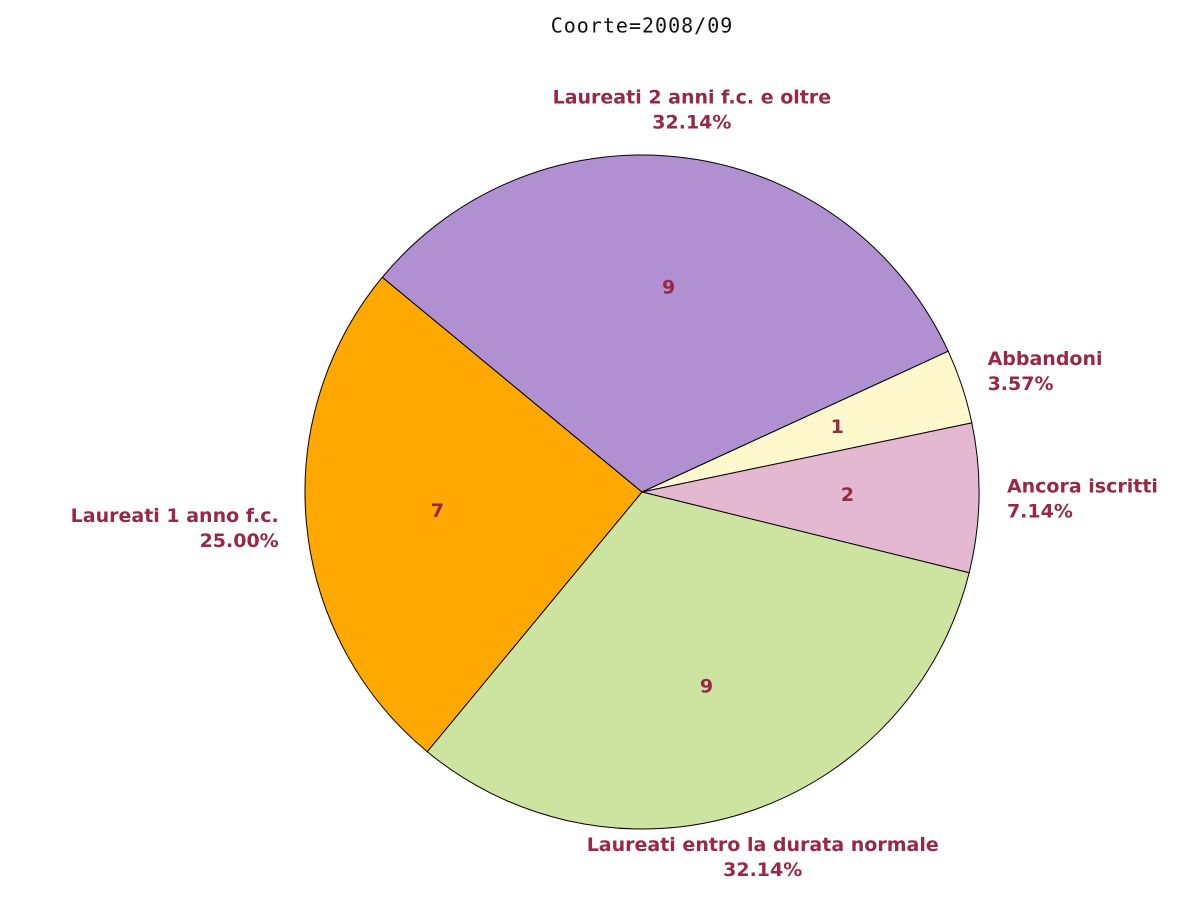  Describe the element at coordinates (175, 516) in the screenshot. I see `slice-category-label: Laureati 1 anno f.c.` at that location.